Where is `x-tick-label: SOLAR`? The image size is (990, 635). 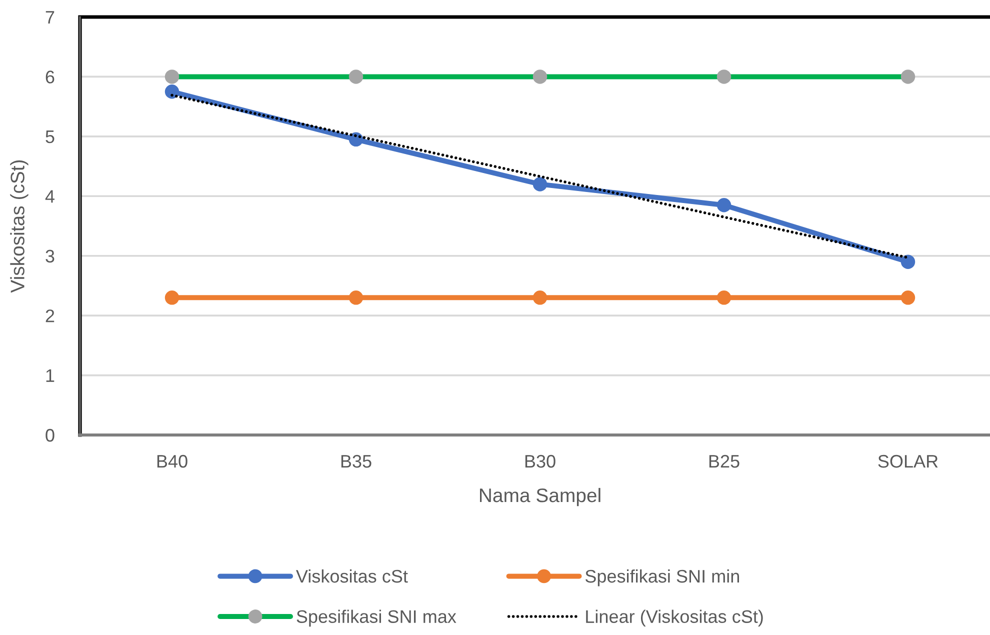
x-tick-label: SOLAR is located at coordinates (908, 461).